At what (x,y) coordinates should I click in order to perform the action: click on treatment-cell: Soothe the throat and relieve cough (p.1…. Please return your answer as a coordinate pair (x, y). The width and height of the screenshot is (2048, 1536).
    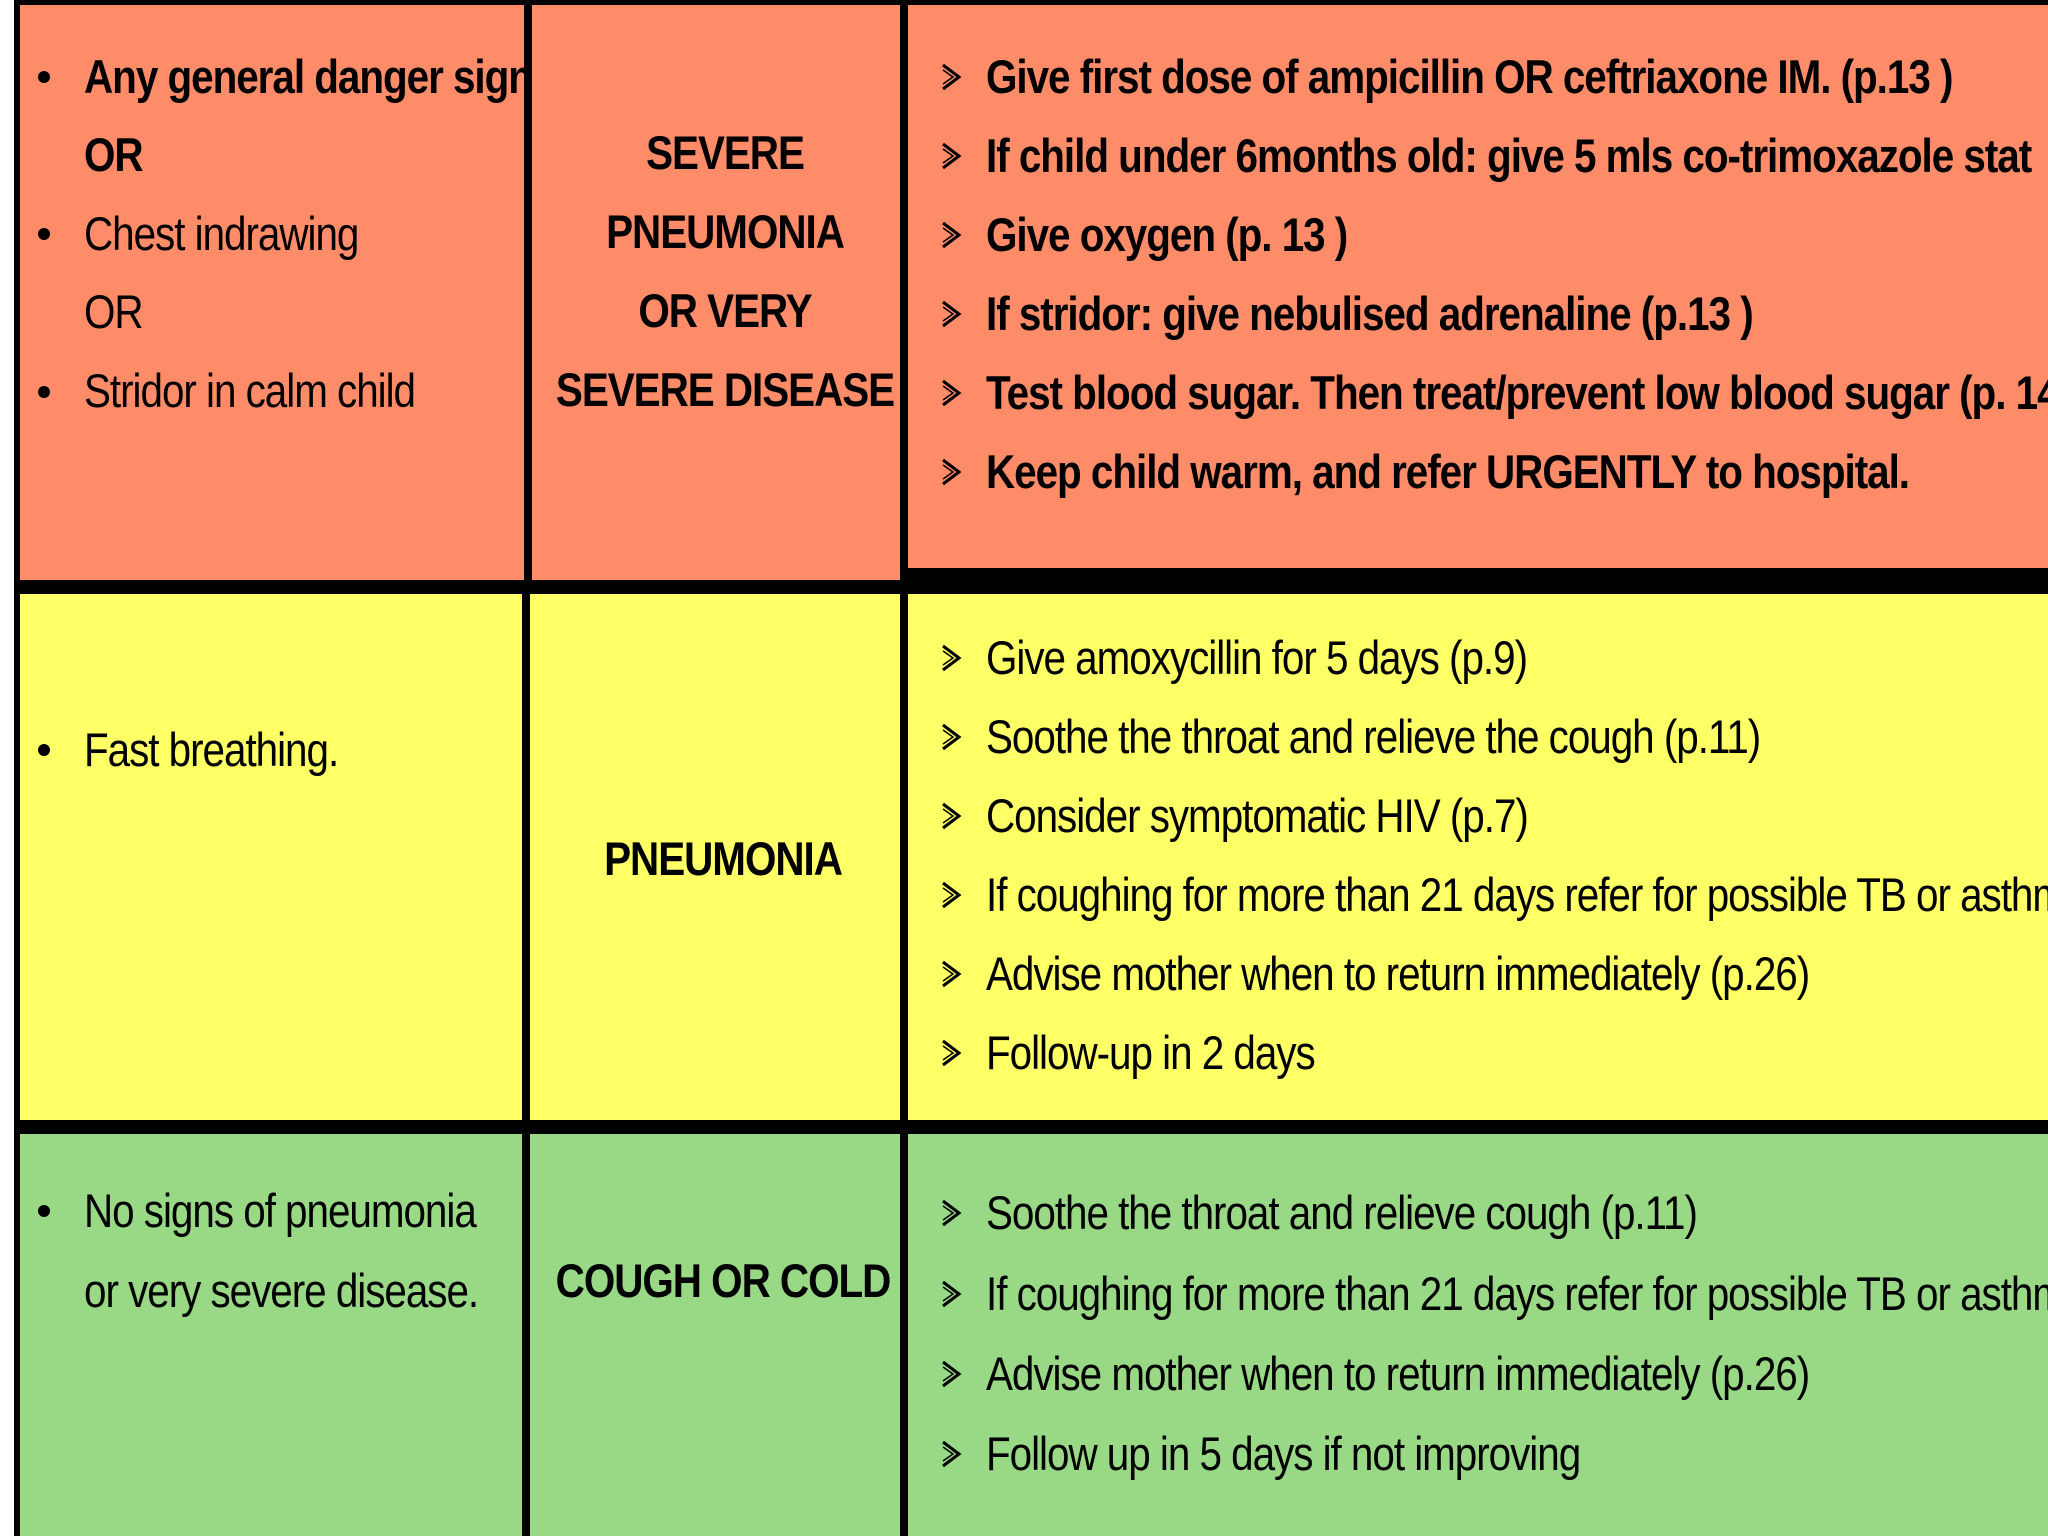
    Looking at the image, I should click on (1485, 1335).